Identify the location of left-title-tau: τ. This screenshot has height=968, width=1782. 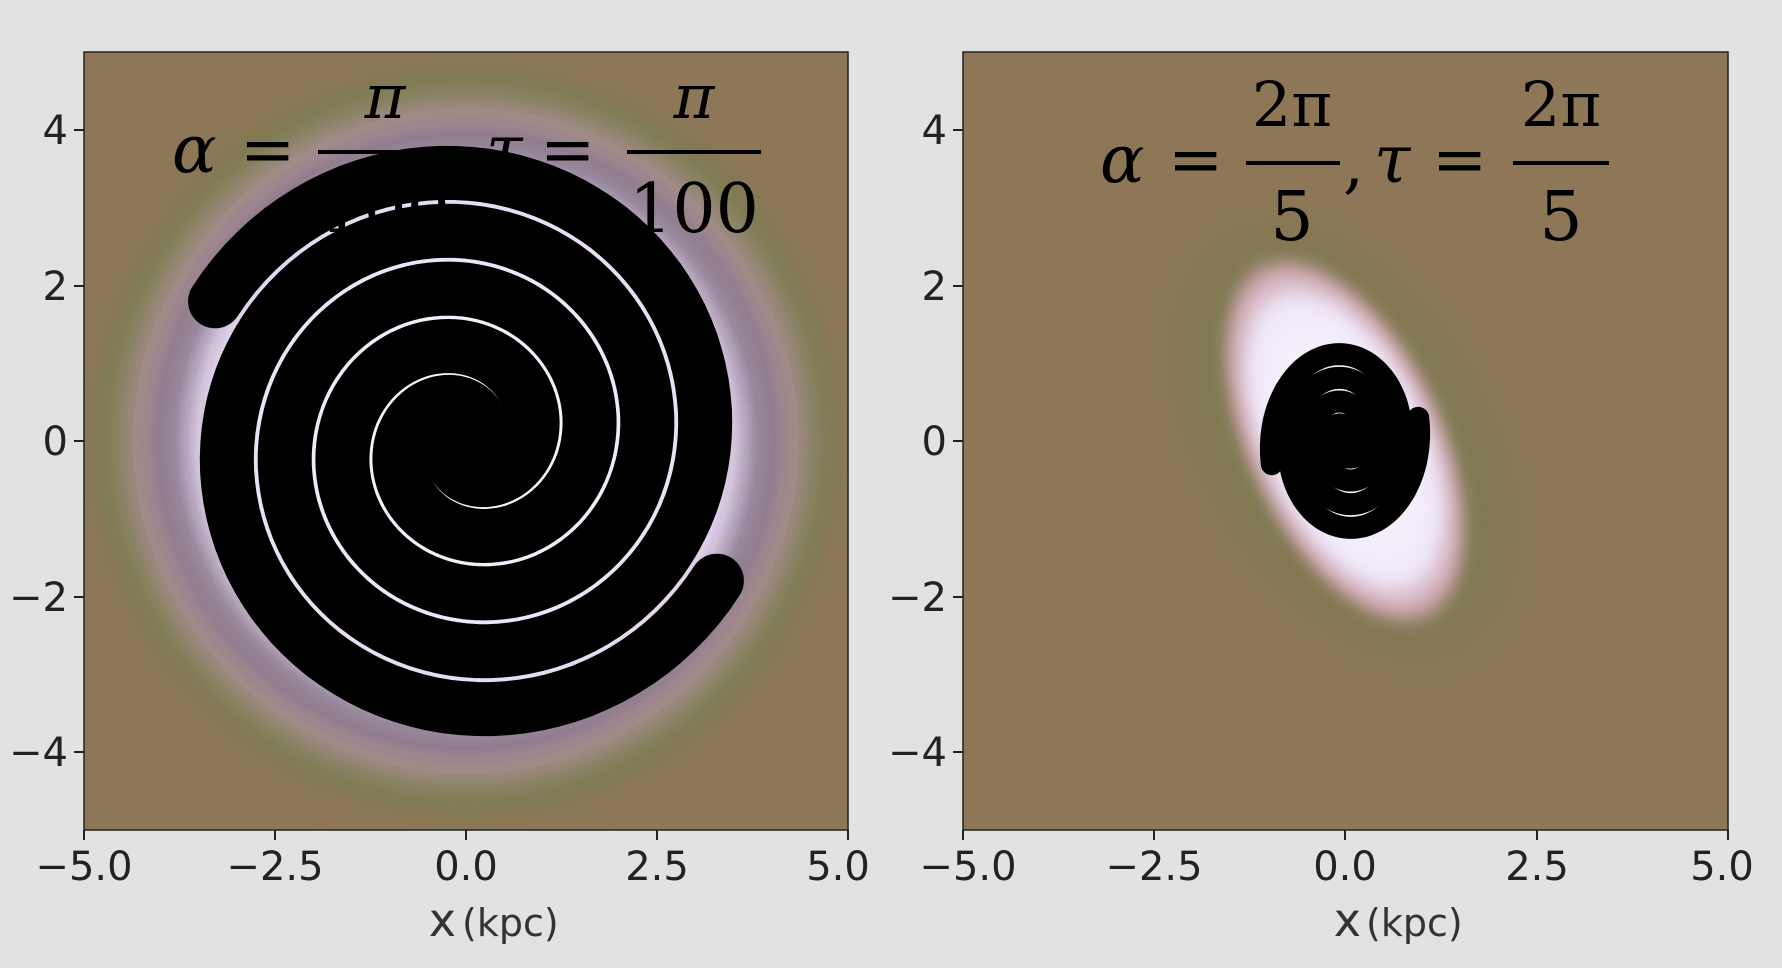
(505, 149).